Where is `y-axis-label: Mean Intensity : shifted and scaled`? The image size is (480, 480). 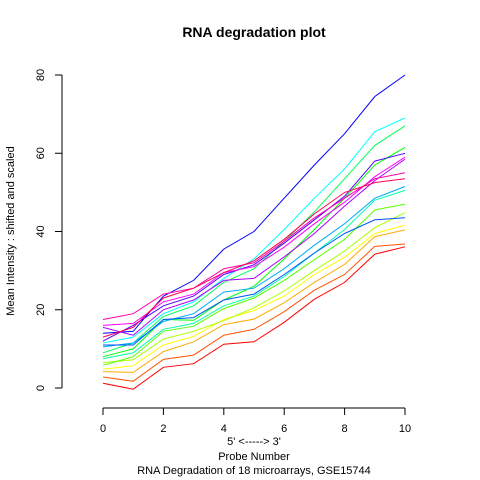
y-axis-label: Mean Intensity : shifted and scaled is located at coordinates (11, 230).